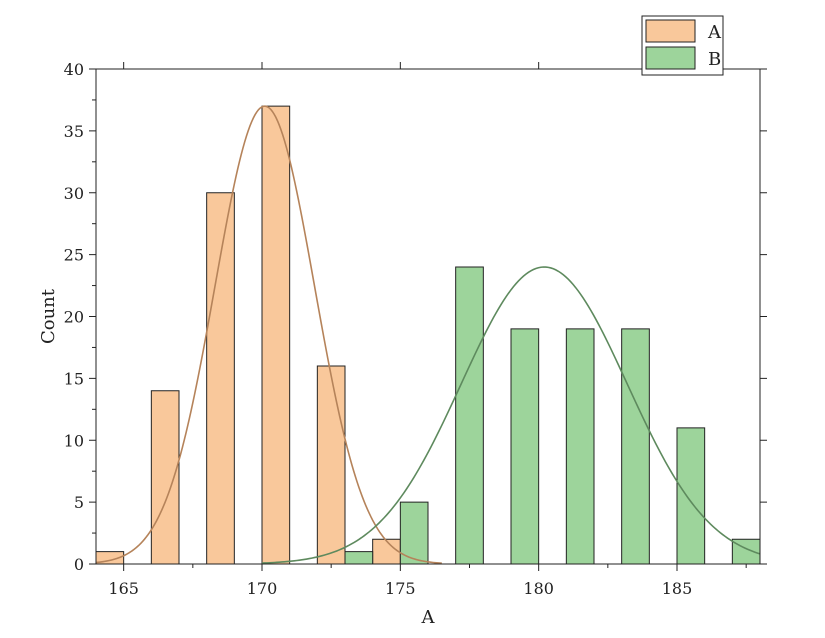 The height and width of the screenshot is (638, 825). What do you see at coordinates (677, 588) in the screenshot?
I see `x-tick-label: 185` at bounding box center [677, 588].